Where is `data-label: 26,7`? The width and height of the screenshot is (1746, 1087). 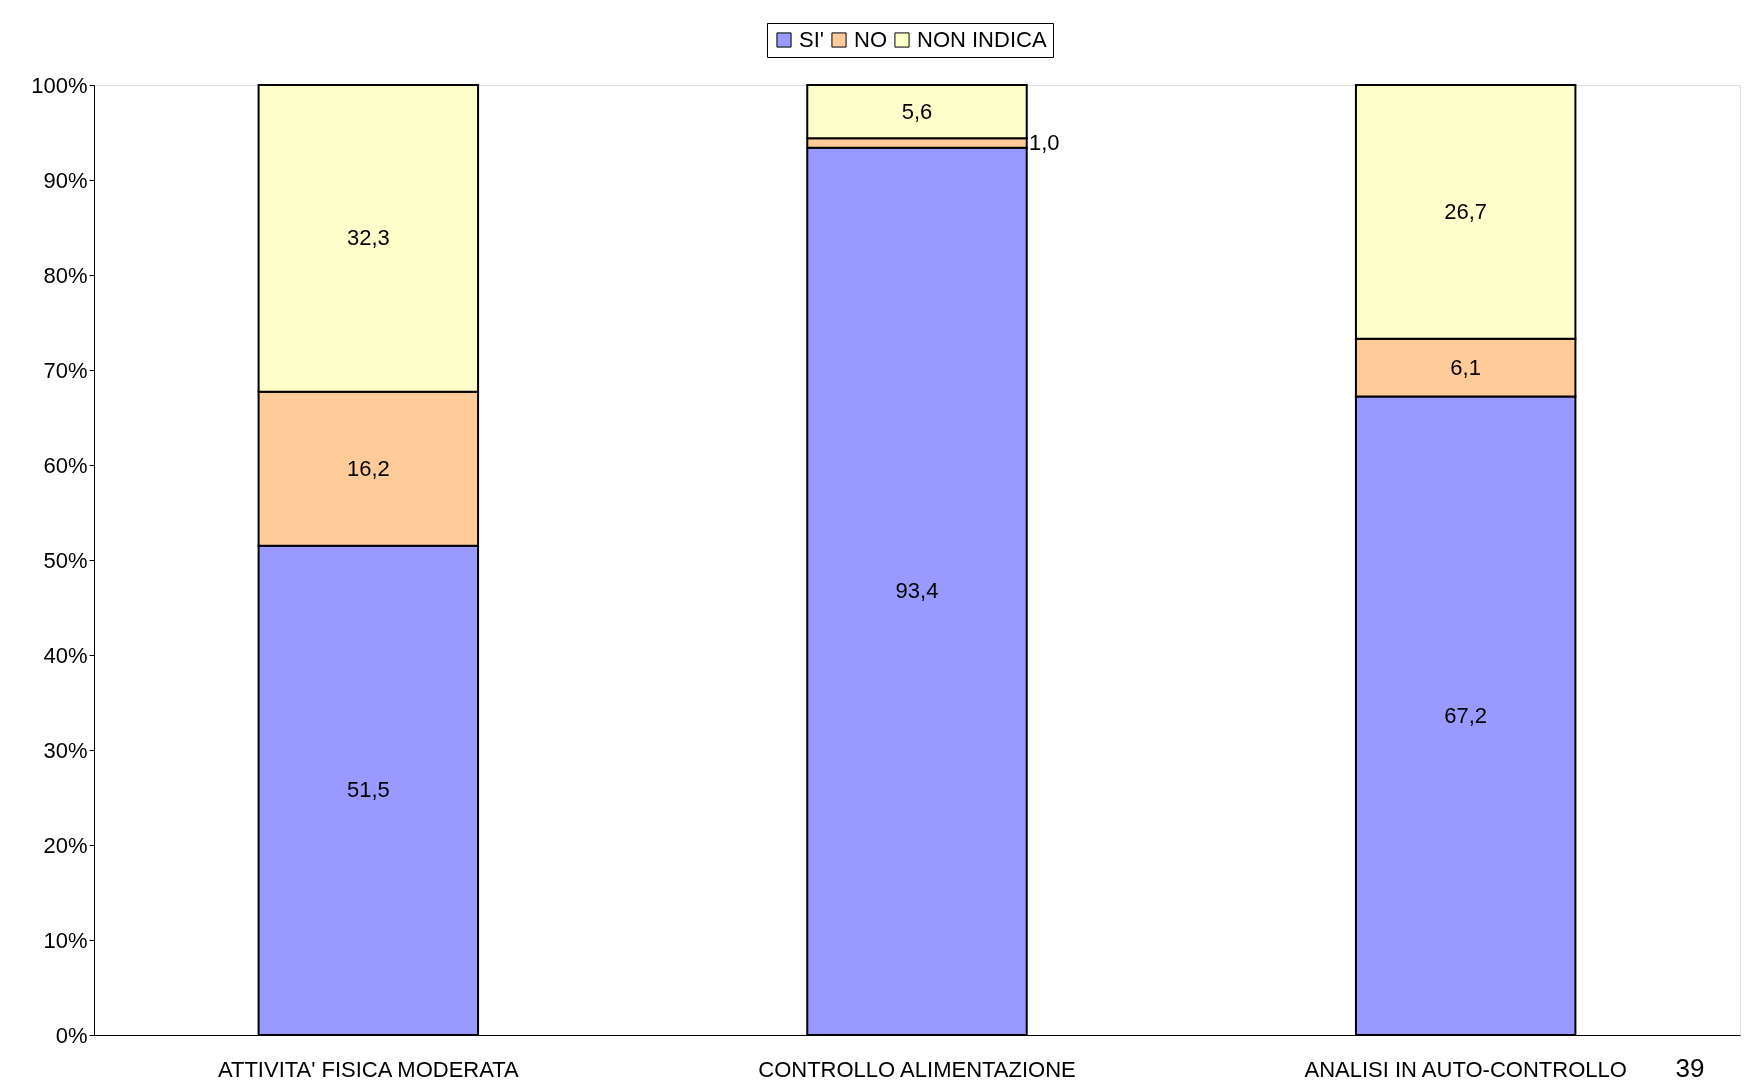
data-label: 26,7 is located at coordinates (1466, 211).